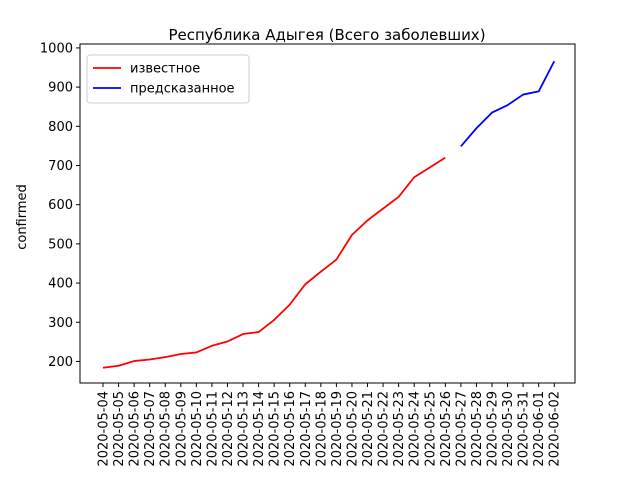 This screenshot has width=640, height=480. I want to click on x-tick-label: 2020-05-14, so click(259, 429).